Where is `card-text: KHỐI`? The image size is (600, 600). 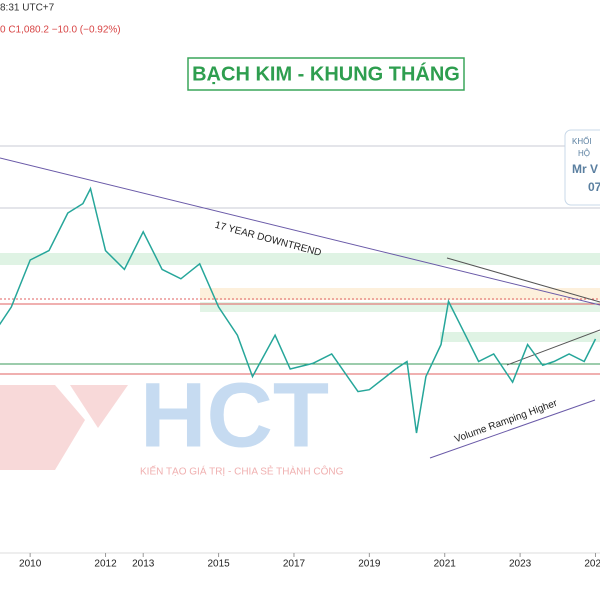 card-text: KHỐI is located at coordinates (582, 141).